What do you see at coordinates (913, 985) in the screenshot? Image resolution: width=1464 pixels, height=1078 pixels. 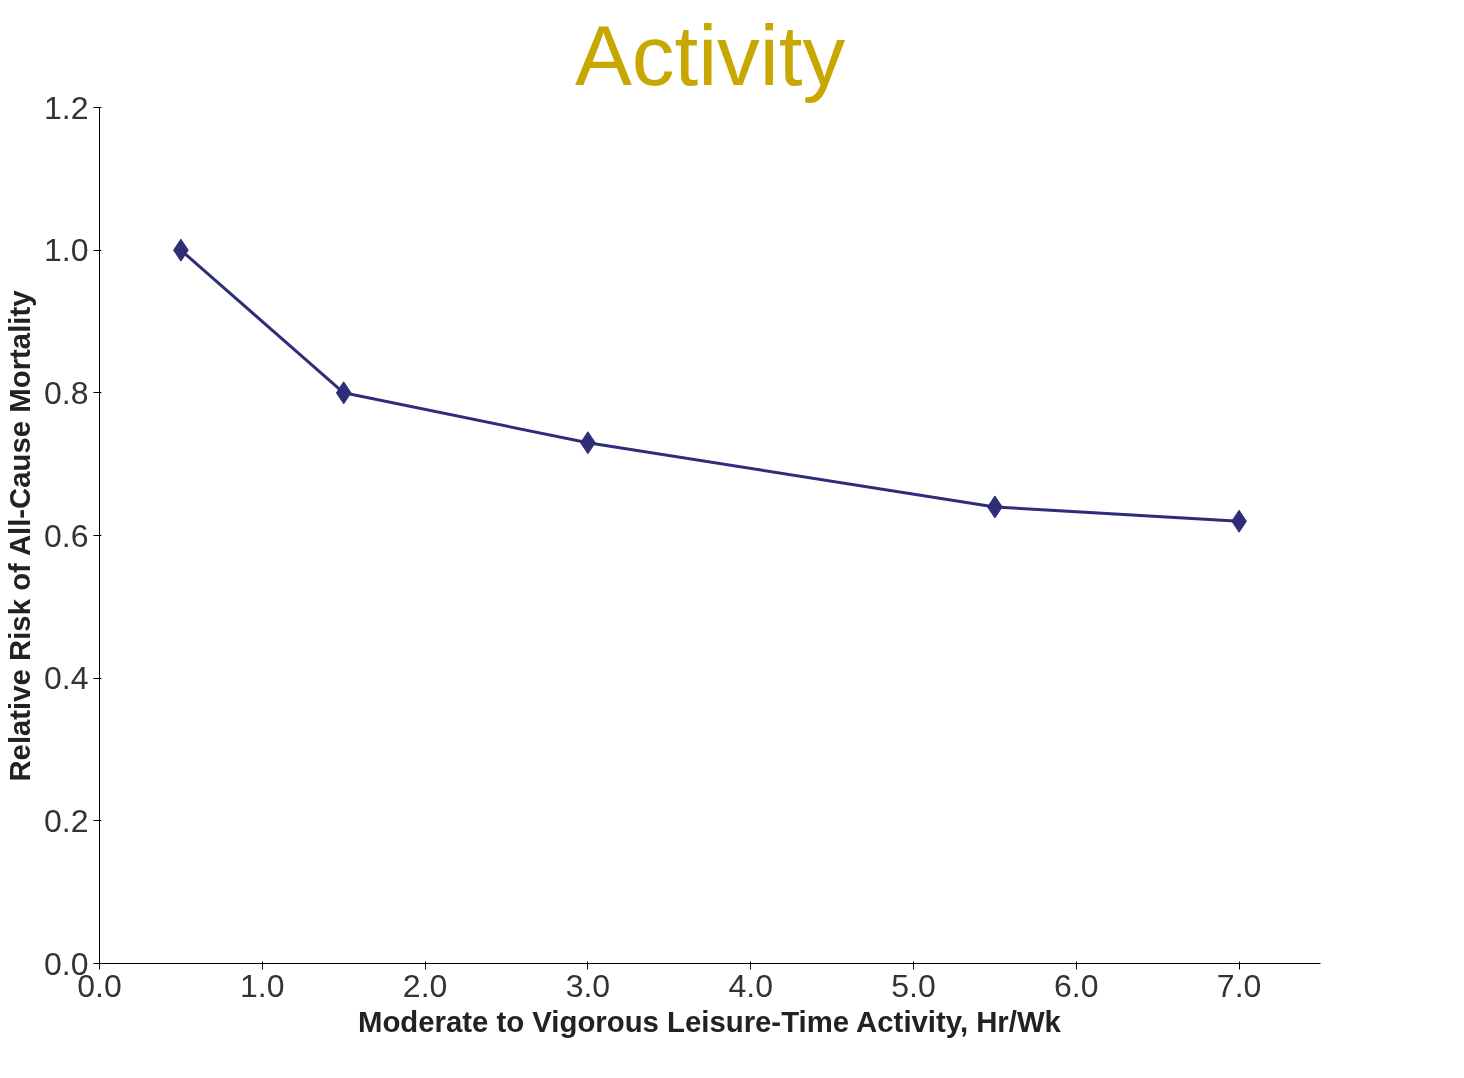 I see `x-tick-label: 5.0` at bounding box center [913, 985].